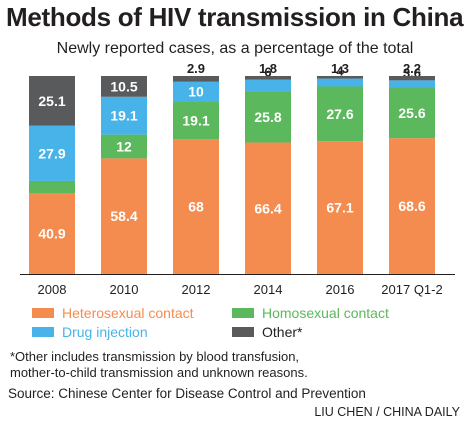  Describe the element at coordinates (411, 289) in the screenshot. I see `category-label-2017-Q1-2: 2017 Q1-2` at that location.